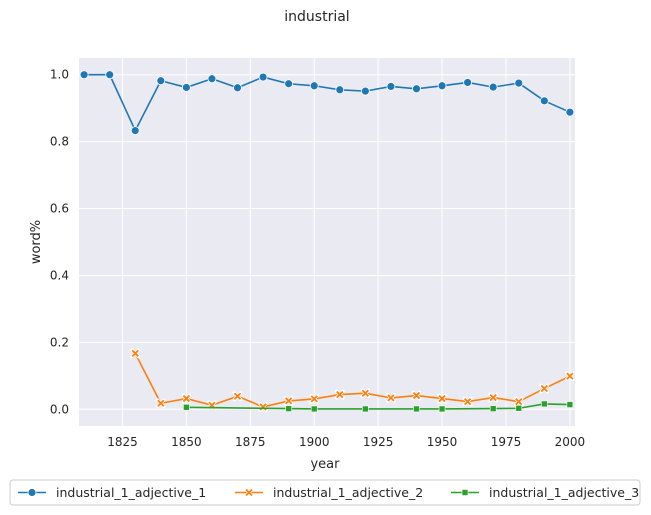  Describe the element at coordinates (186, 442) in the screenshot. I see `x-tick-label: 1850` at that location.